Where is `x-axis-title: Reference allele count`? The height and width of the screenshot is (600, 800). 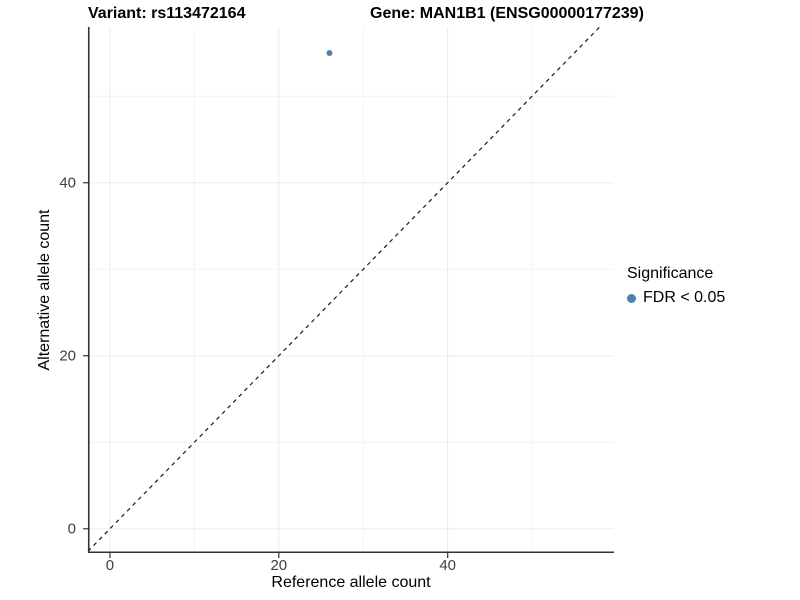
x-axis-title: Reference allele count is located at coordinates (351, 582).